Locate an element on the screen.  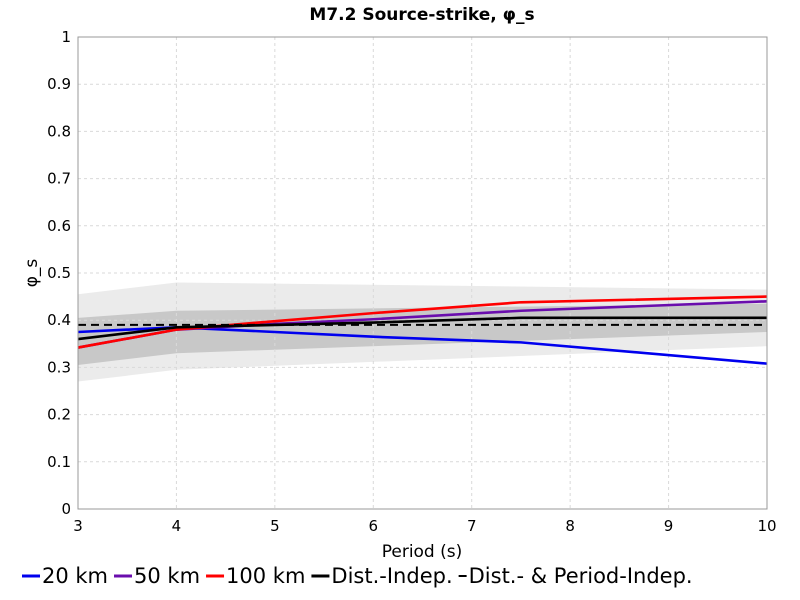
legend-item-1: 50 km is located at coordinates (157, 576).